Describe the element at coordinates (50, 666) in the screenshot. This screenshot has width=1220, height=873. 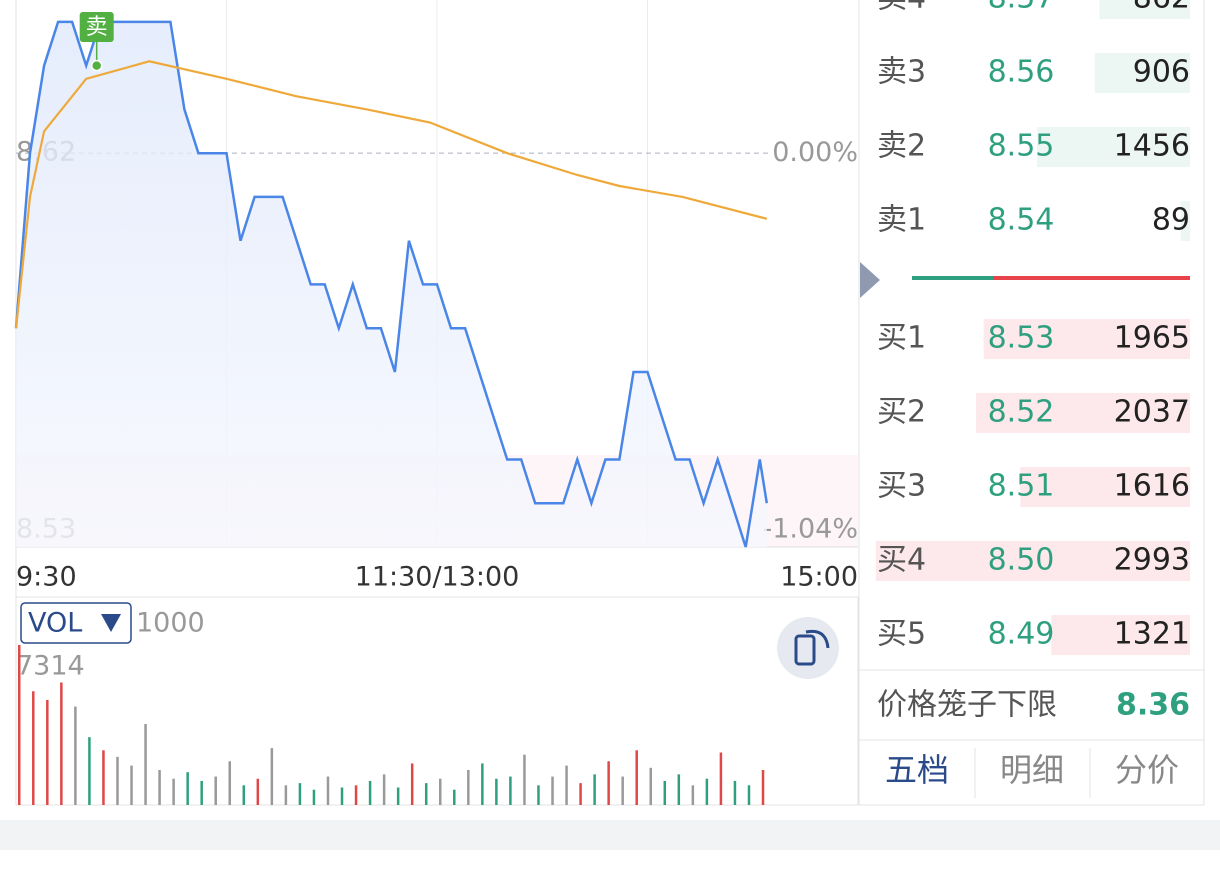
I see `volume-tick-label: 7314` at that location.